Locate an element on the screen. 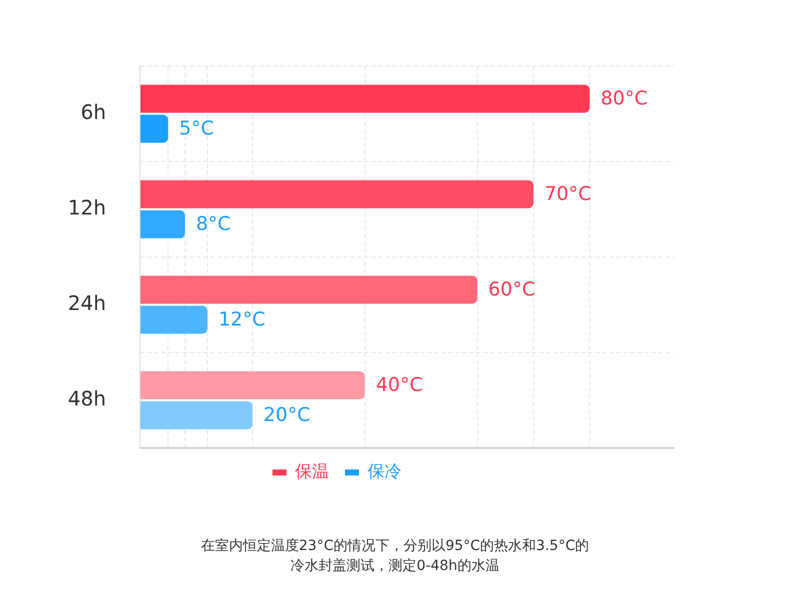 The image size is (790, 605). data-label: 40°C is located at coordinates (399, 385).